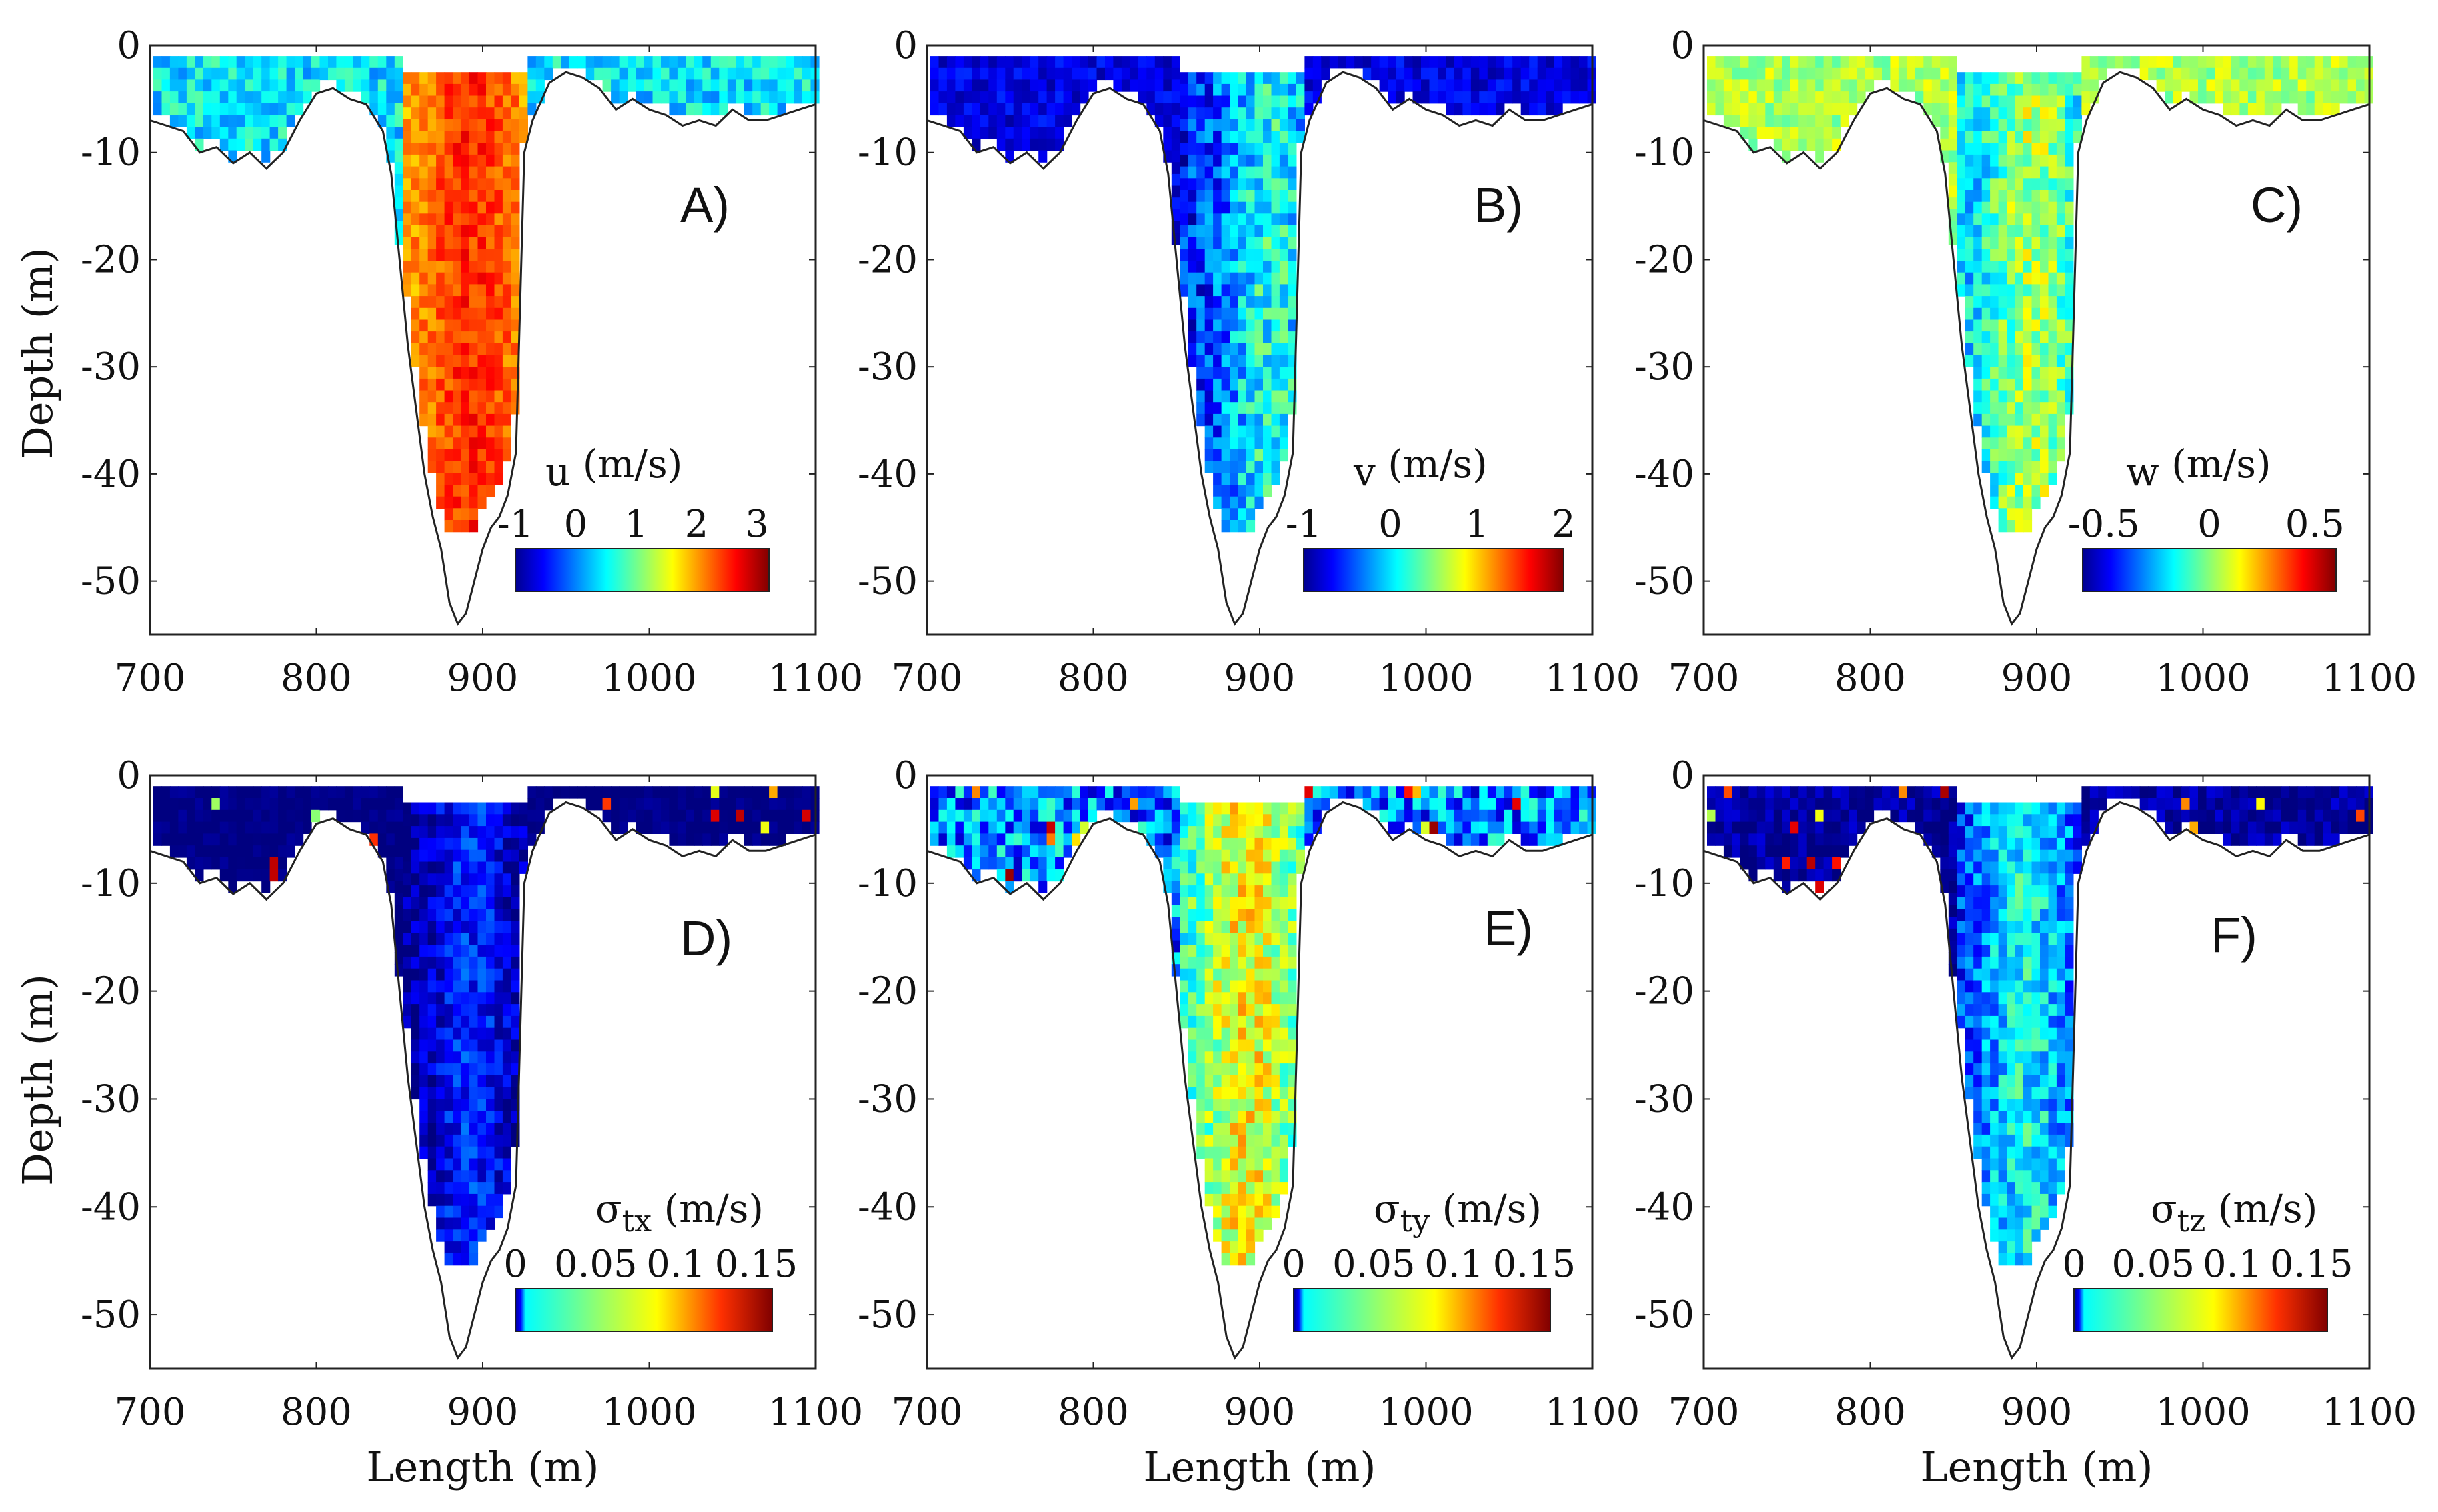 The width and height of the screenshot is (2438, 1512). Describe the element at coordinates (1682, 45) in the screenshot. I see `y-tick-label: 0` at that location.